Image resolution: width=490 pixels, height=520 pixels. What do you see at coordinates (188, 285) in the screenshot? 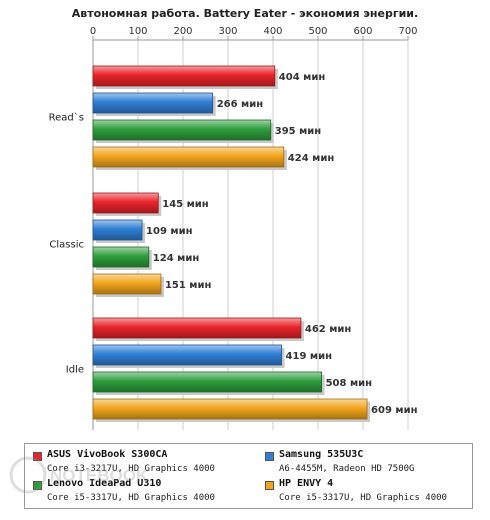
I see `value-label: 151 мин` at bounding box center [188, 285].